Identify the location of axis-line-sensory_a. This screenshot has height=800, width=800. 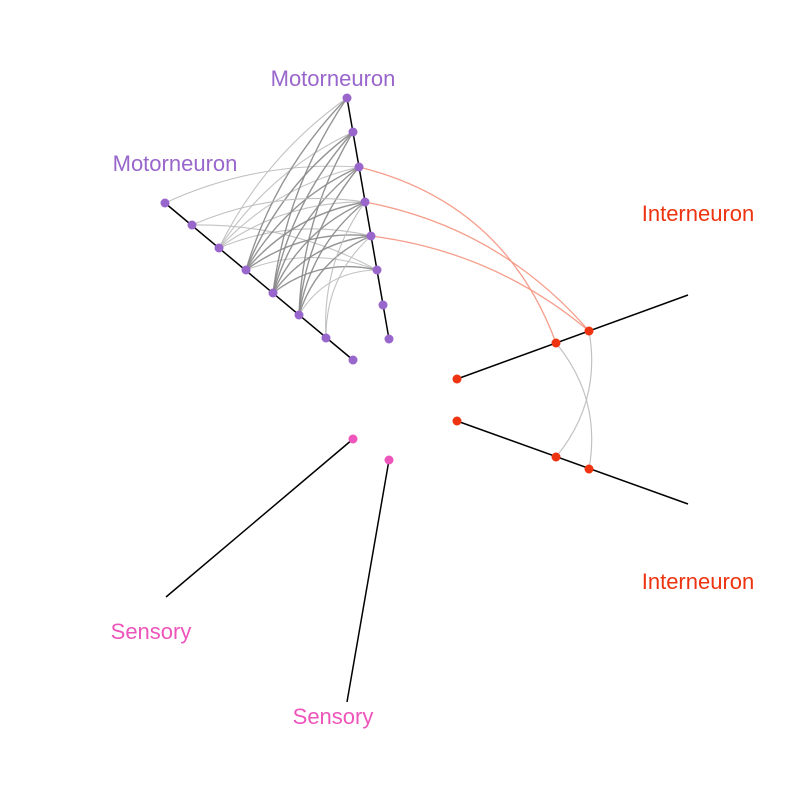
(259, 518).